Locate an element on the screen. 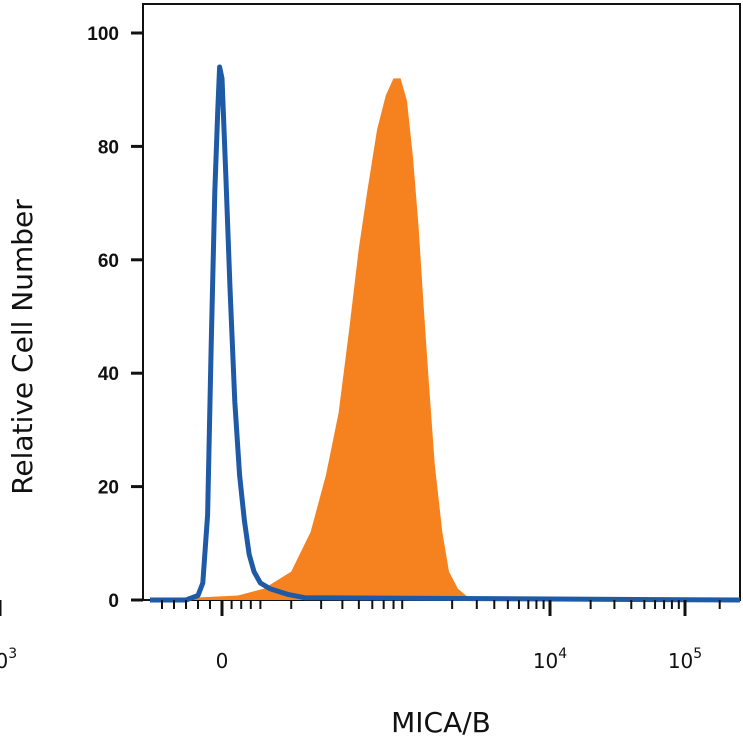  x-tick-label: 10⁵ is located at coordinates (685, 659).